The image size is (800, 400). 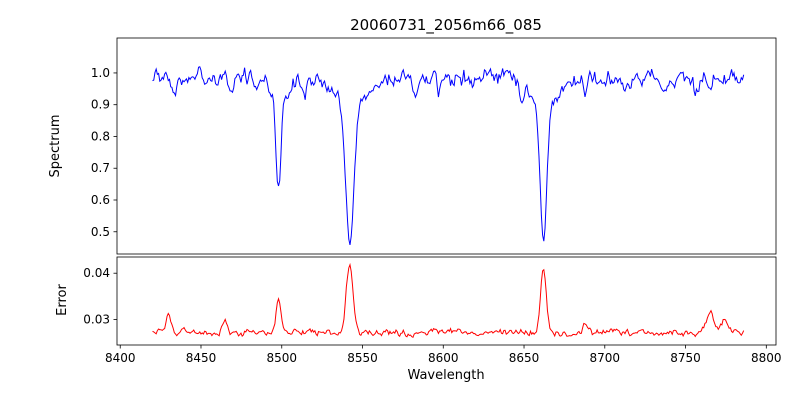 I want to click on x-tick-label: 8500, so click(x=281, y=358).